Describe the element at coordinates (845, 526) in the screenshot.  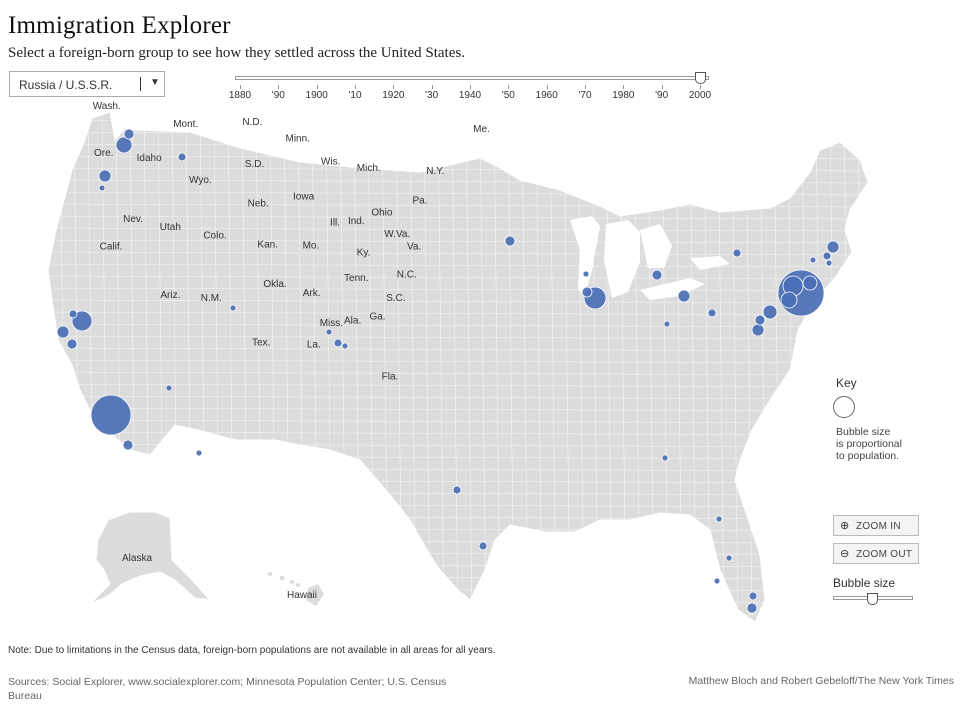
I see `zoom-in-icon: ⊕` at that location.